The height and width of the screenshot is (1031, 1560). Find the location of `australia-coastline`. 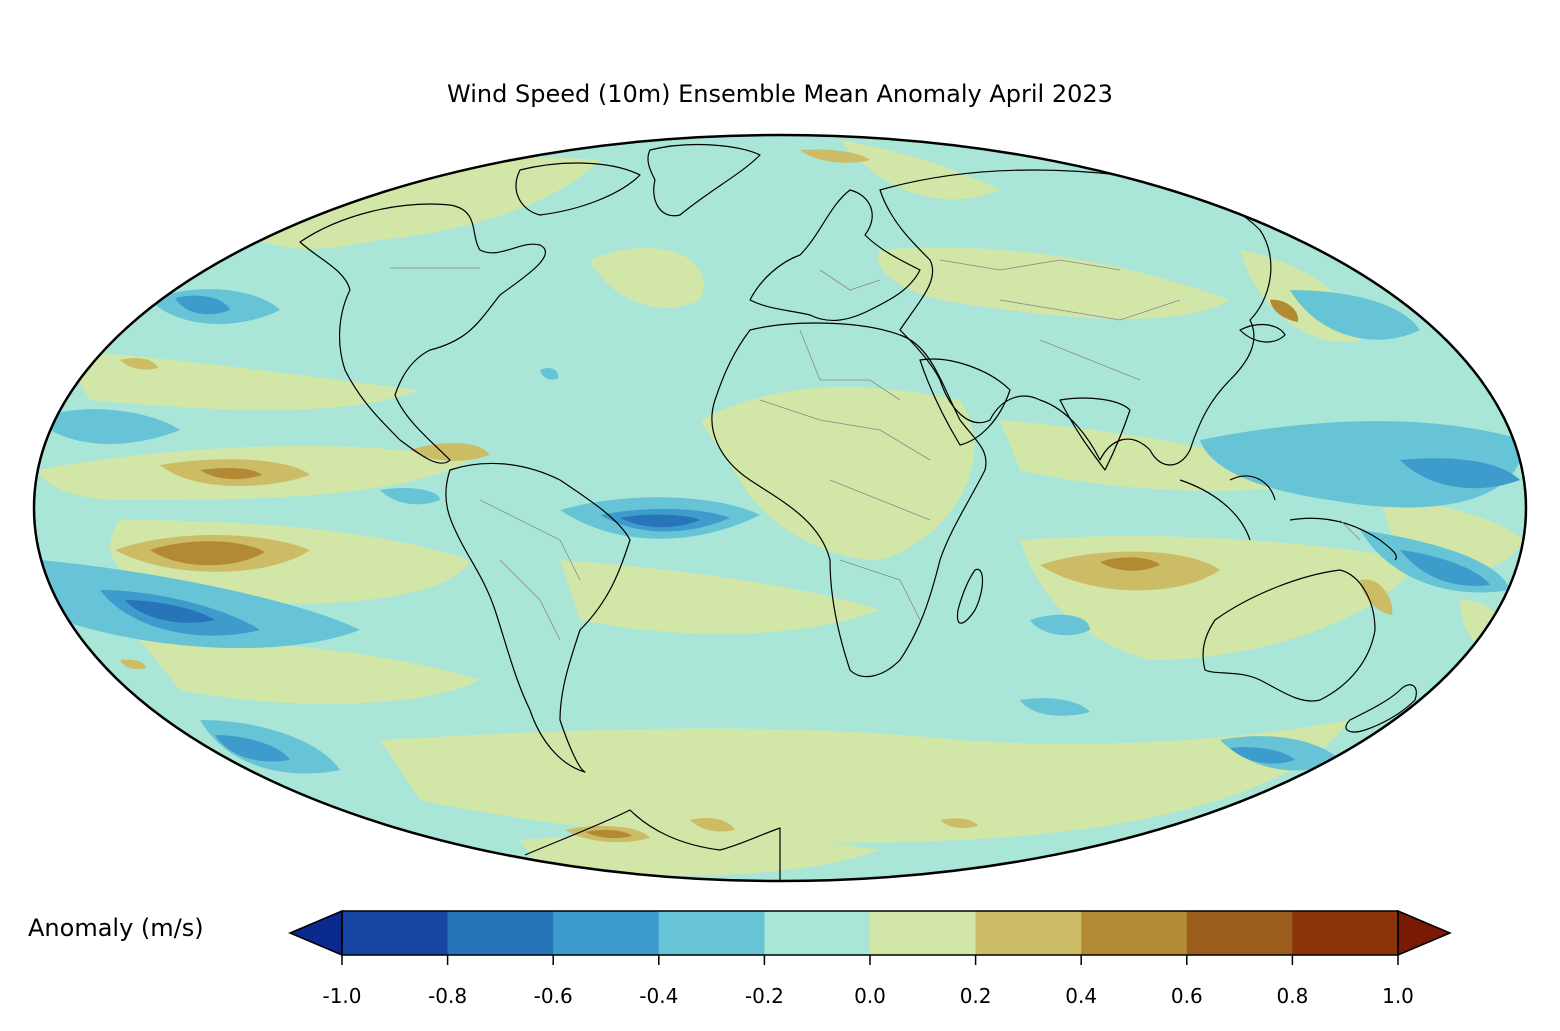

australia-coastline is located at coordinates (1289, 635).